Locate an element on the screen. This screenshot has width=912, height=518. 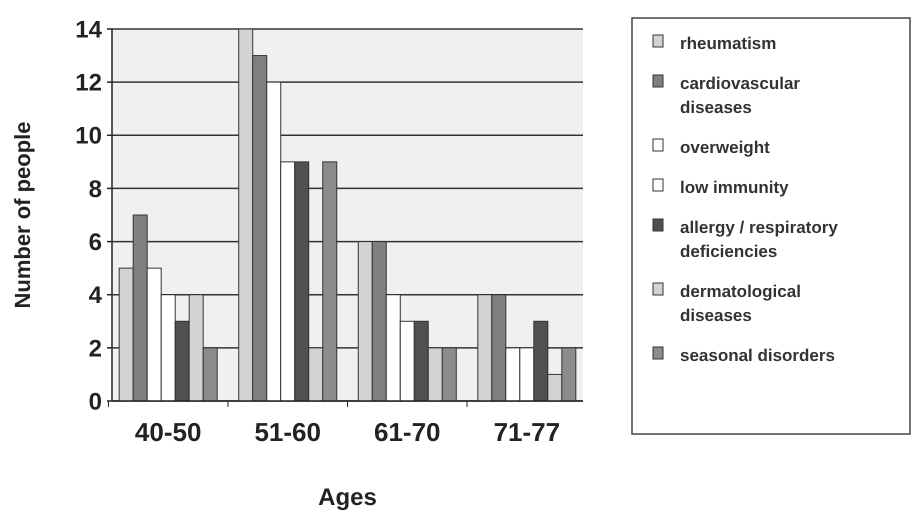
y-axis-title: Number of people is located at coordinates (22, 215).